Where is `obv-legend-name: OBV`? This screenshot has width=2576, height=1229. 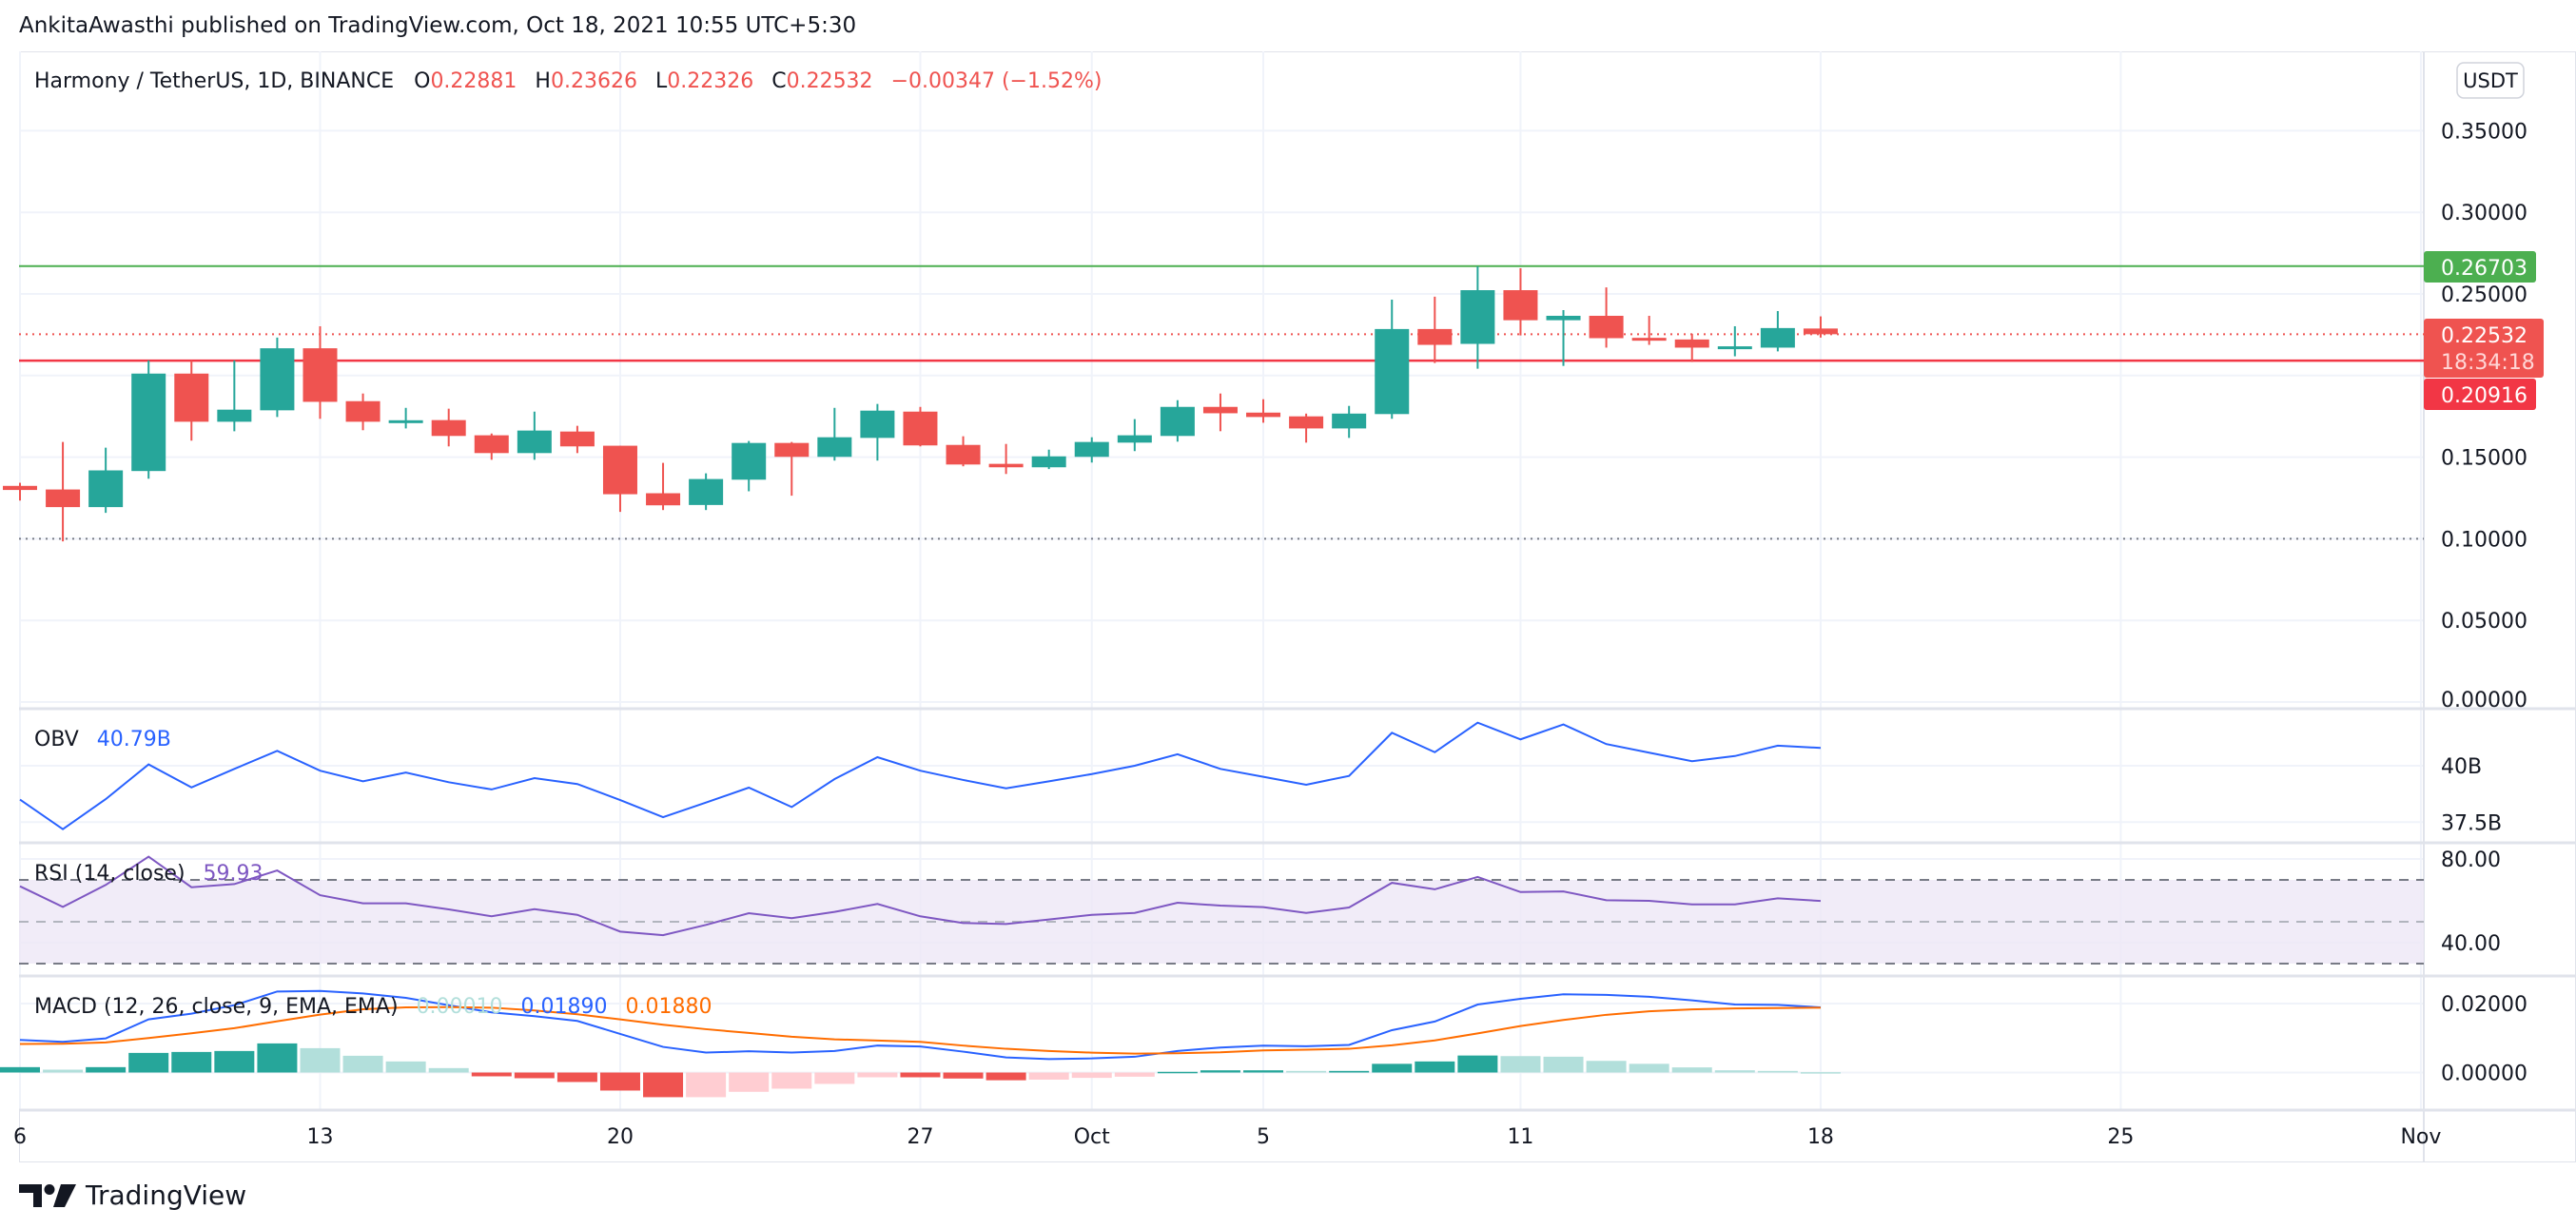
obv-legend-name: OBV is located at coordinates (57, 739).